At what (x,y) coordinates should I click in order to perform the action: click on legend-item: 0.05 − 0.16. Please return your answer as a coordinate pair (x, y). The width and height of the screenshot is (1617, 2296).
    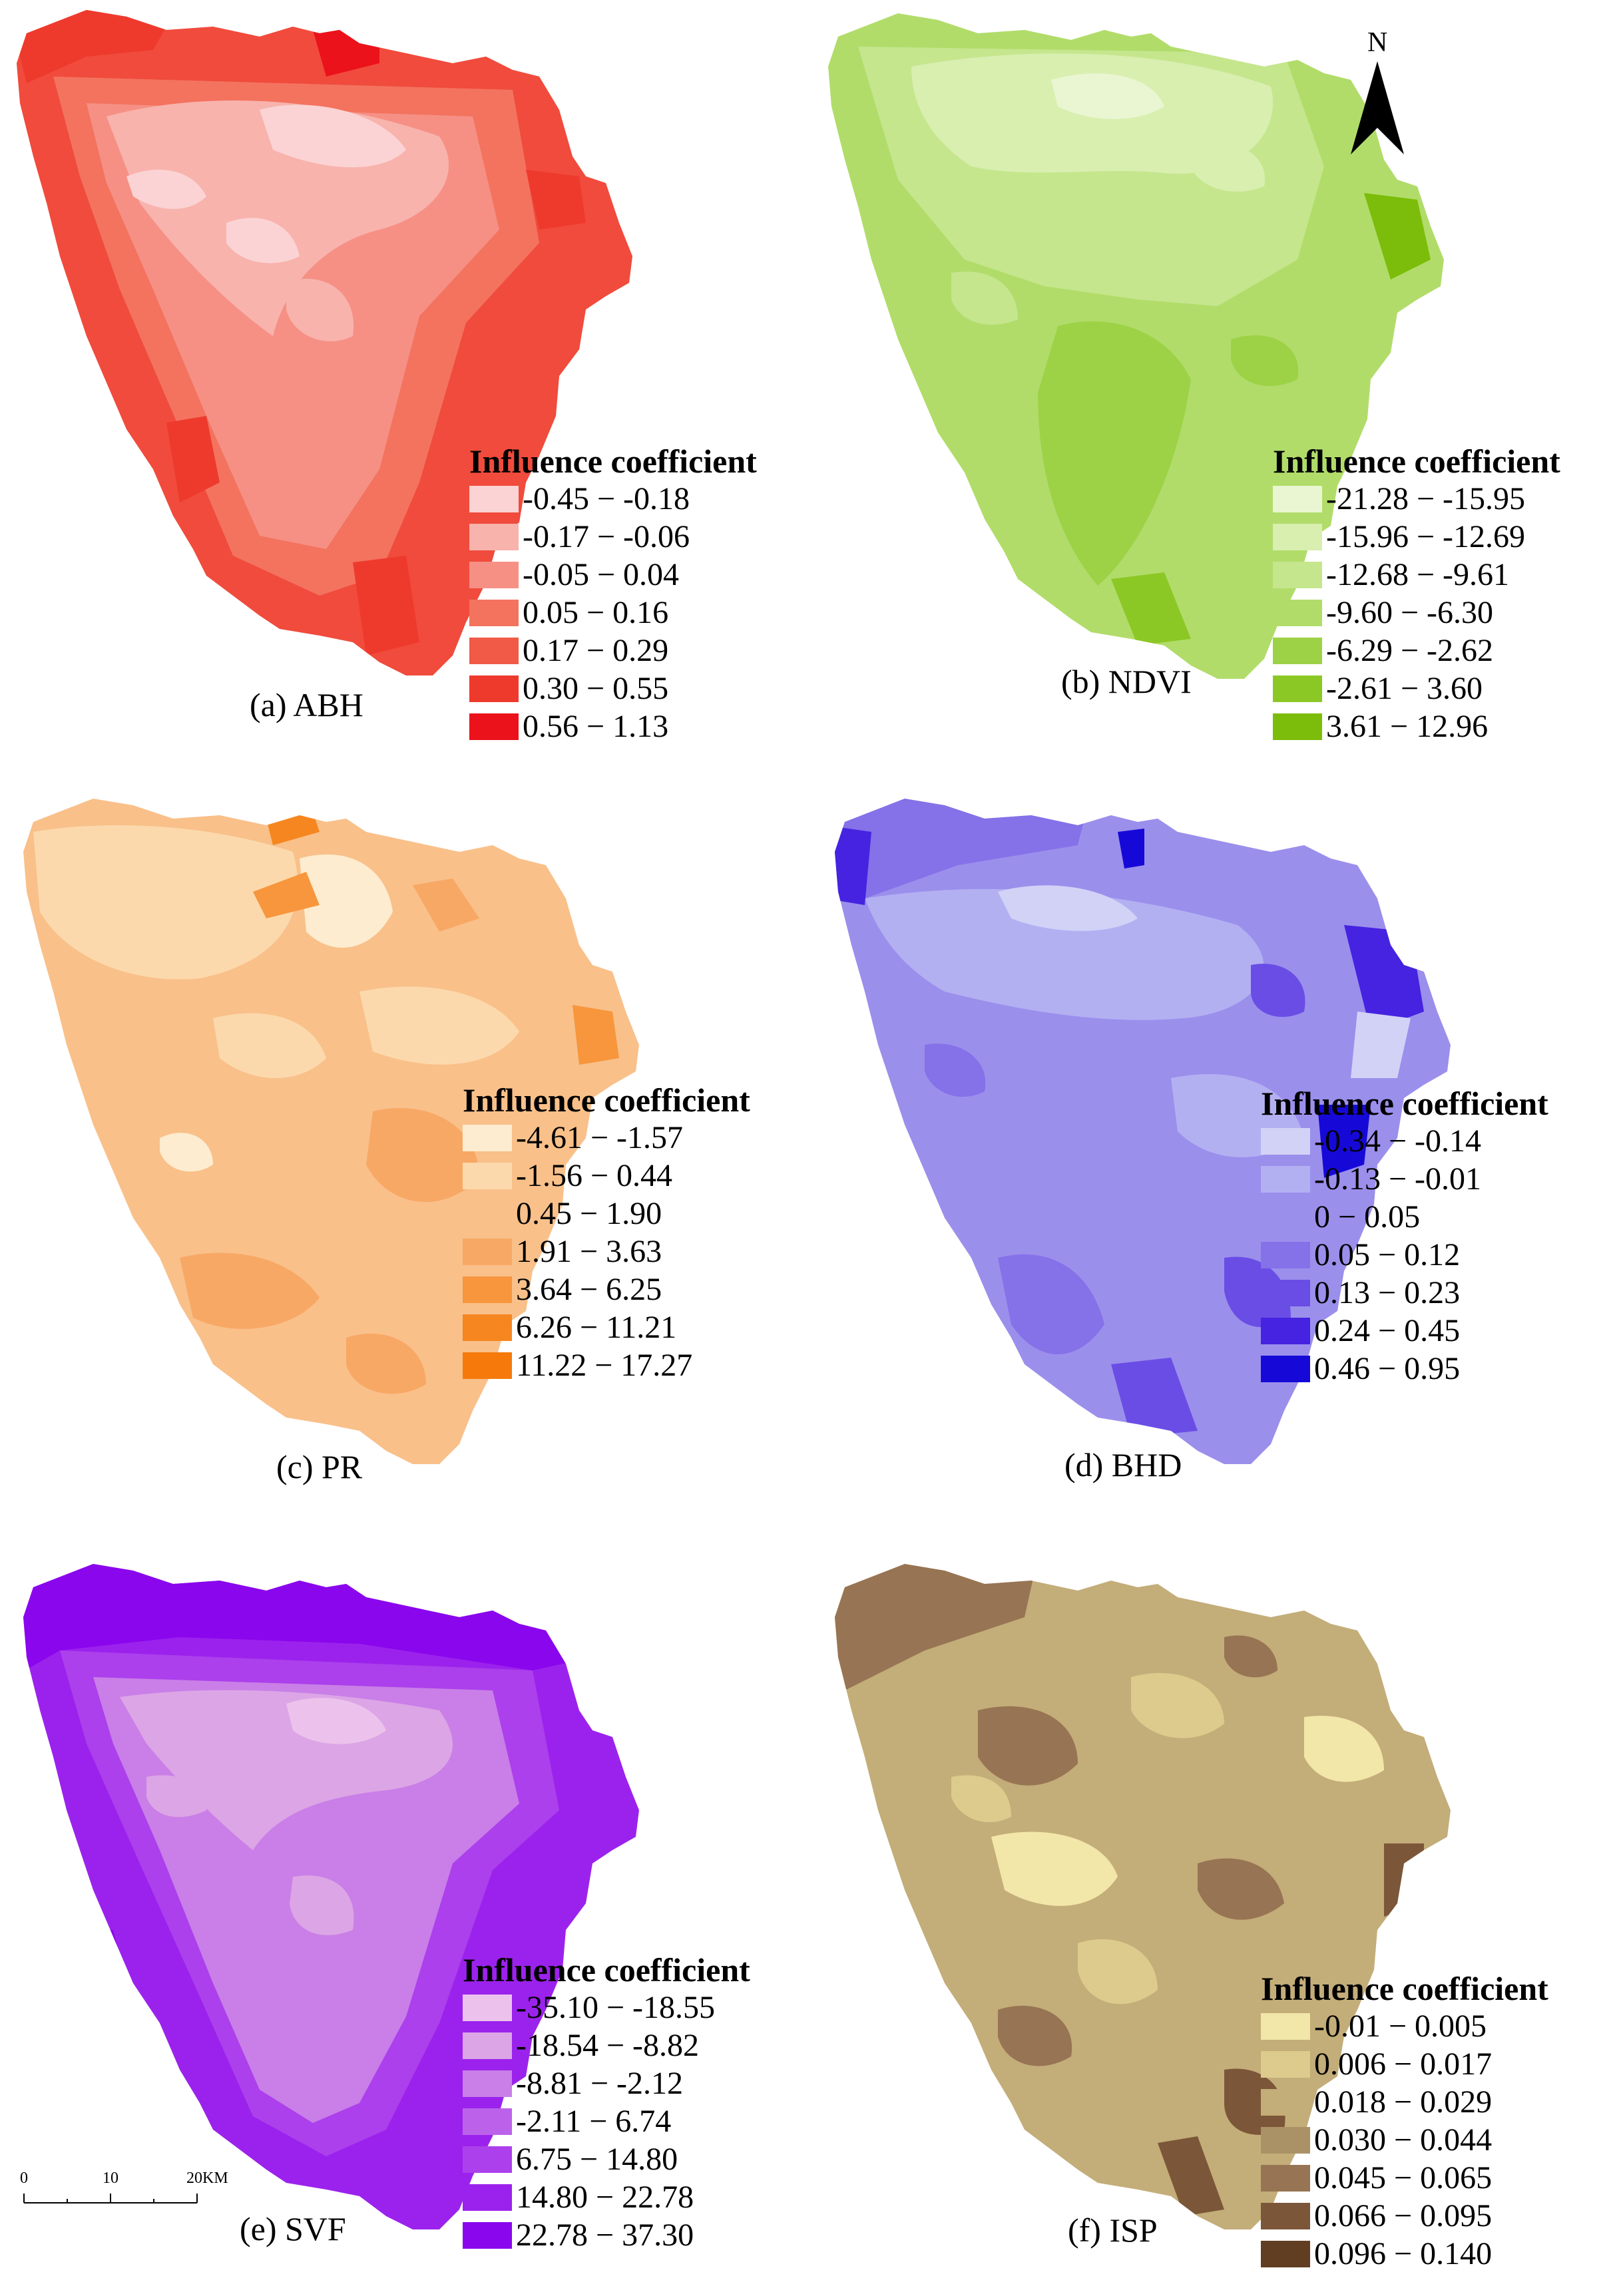
    Looking at the image, I should click on (613, 613).